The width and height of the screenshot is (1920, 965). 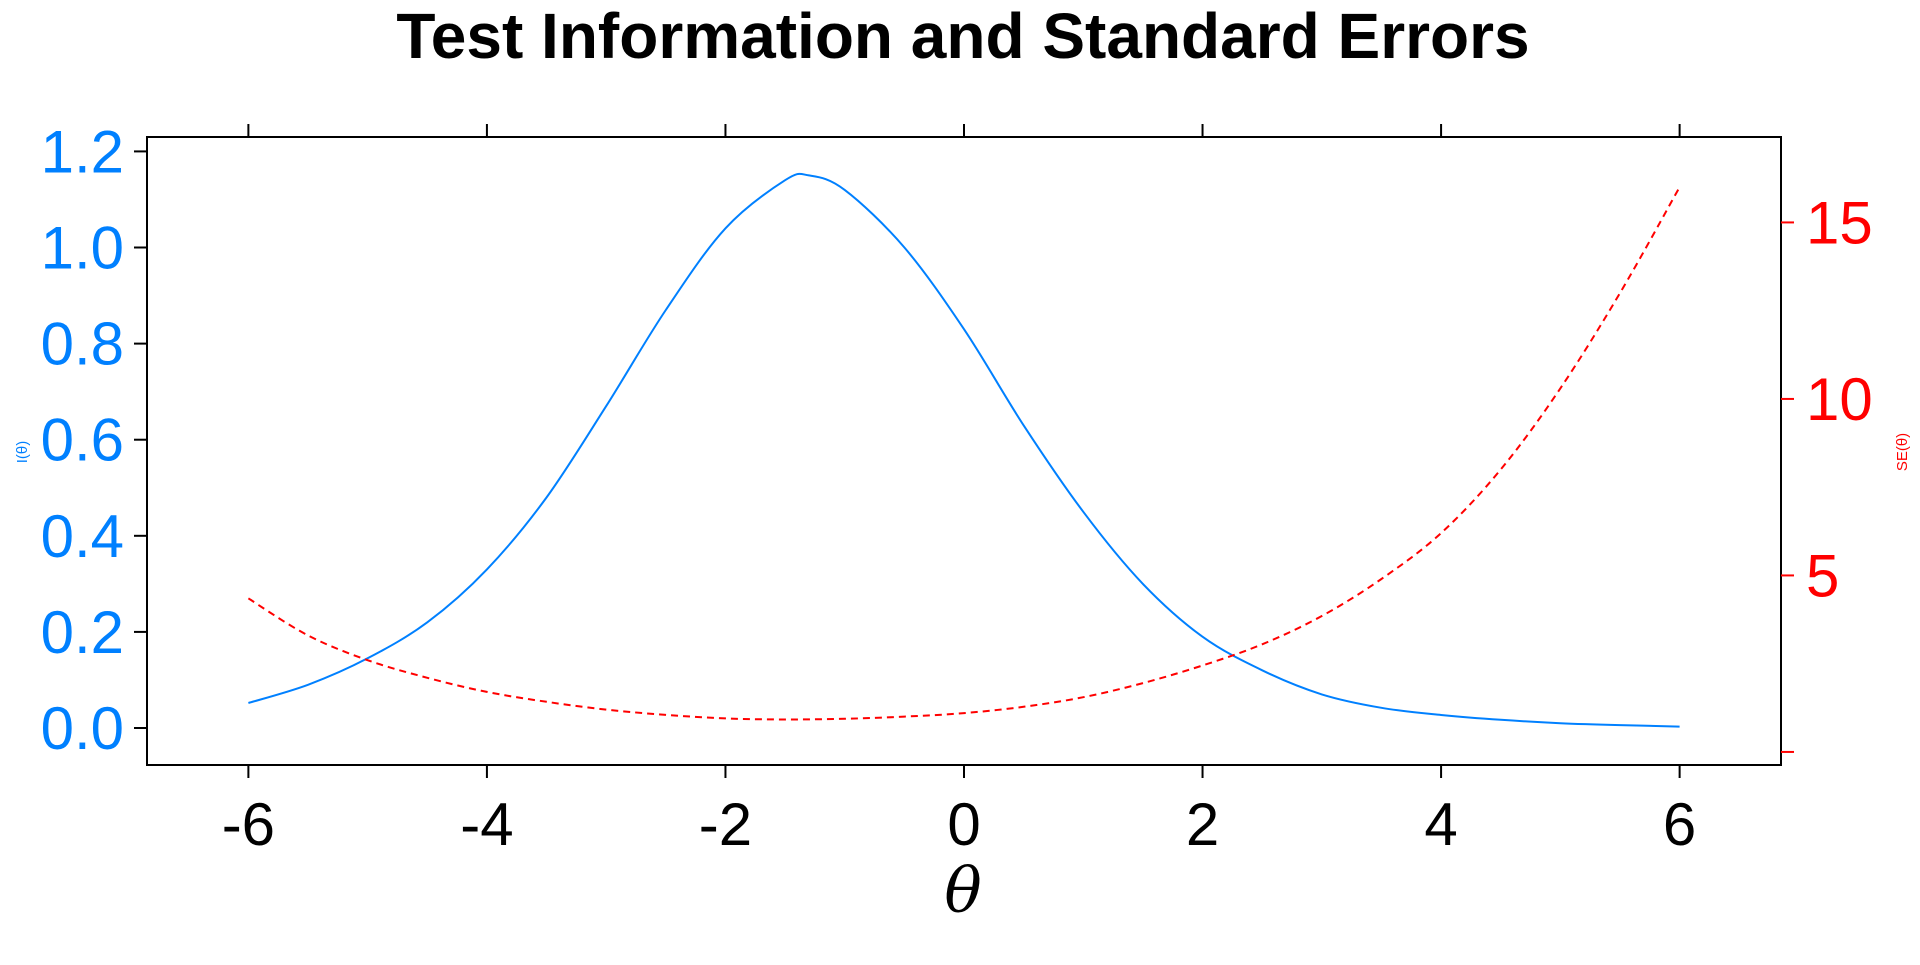 What do you see at coordinates (82, 151) in the screenshot?
I see `y-left-tick-label: 1.2` at bounding box center [82, 151].